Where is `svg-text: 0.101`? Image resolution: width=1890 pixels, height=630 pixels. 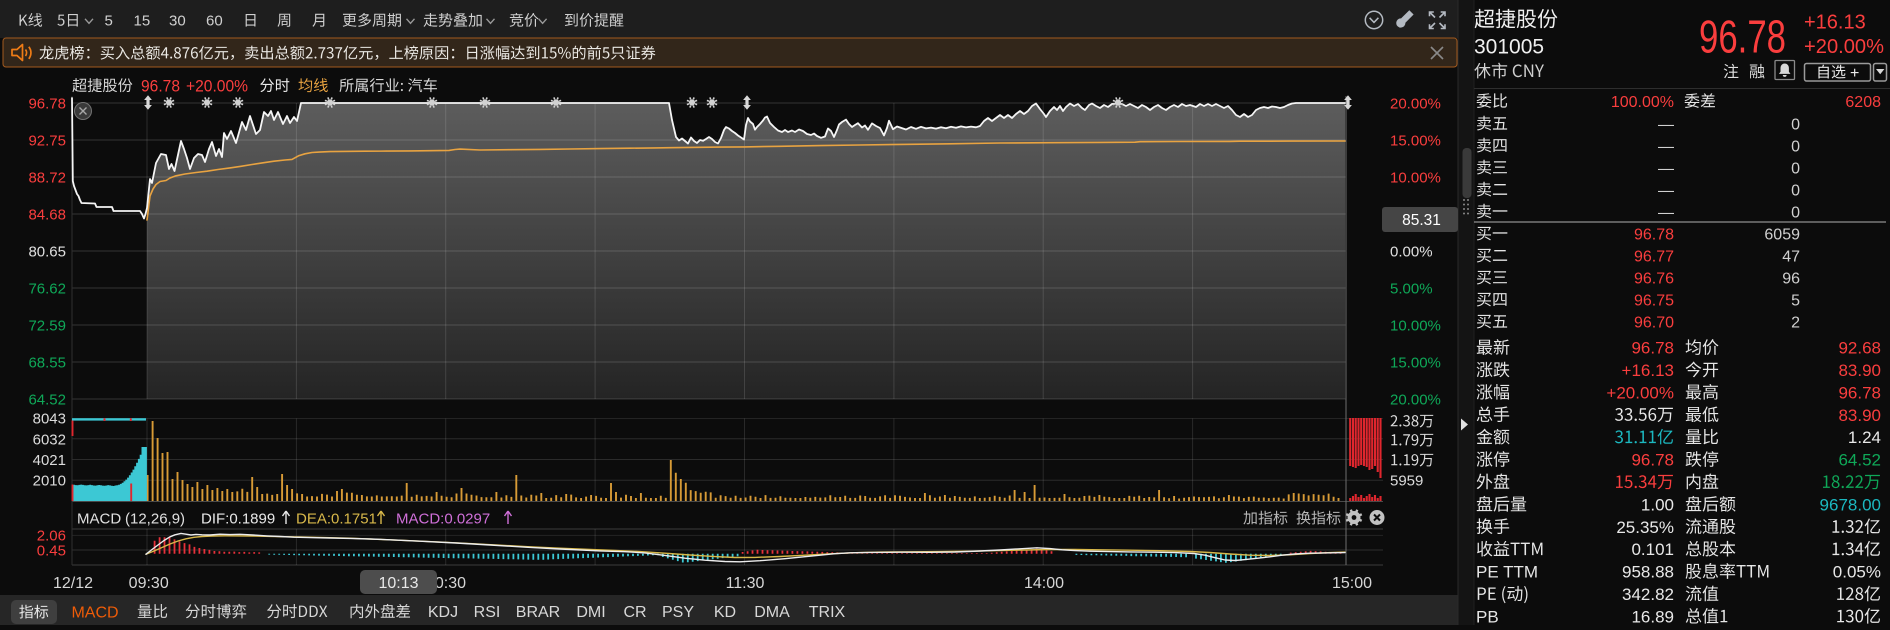 svg-text: 0.101 is located at coordinates (1652, 549).